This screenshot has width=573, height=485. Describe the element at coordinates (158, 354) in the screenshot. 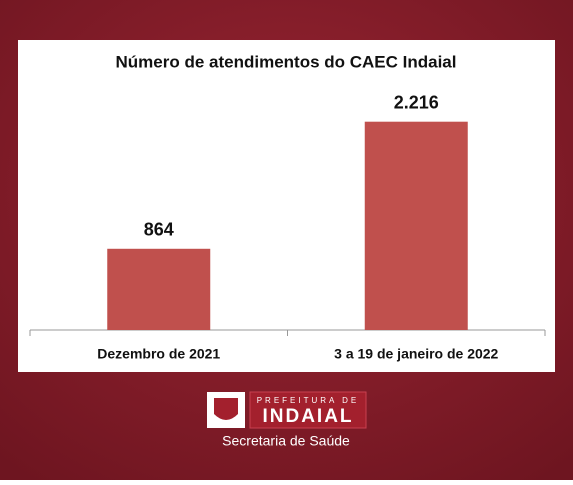

I see `x-tick-label: Dezembro de 2021` at that location.